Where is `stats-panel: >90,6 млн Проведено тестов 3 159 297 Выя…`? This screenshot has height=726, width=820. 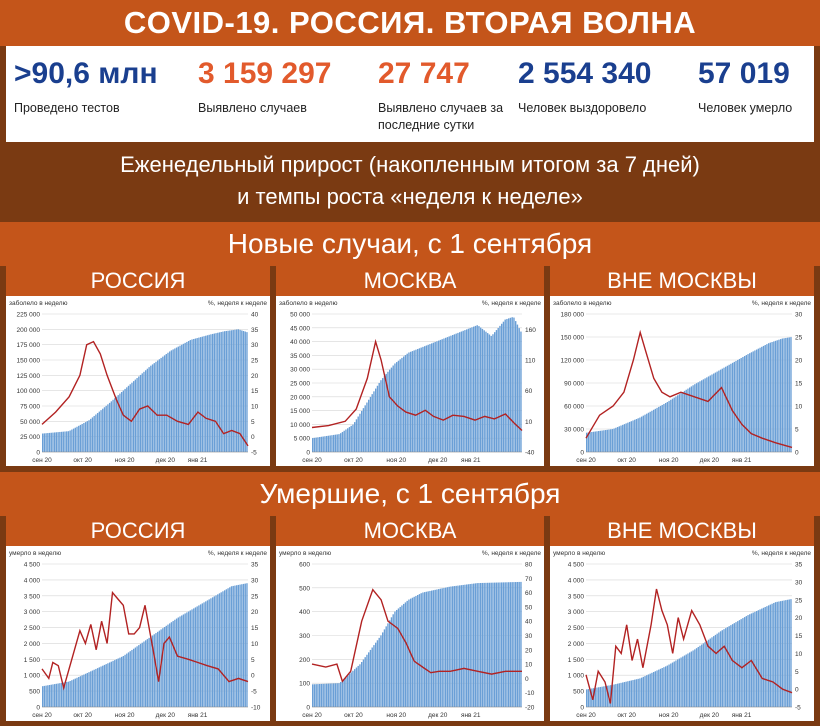
stats-panel: >90,6 млн Проведено тестов 3 159 297 Выя… is located at coordinates (410, 94).